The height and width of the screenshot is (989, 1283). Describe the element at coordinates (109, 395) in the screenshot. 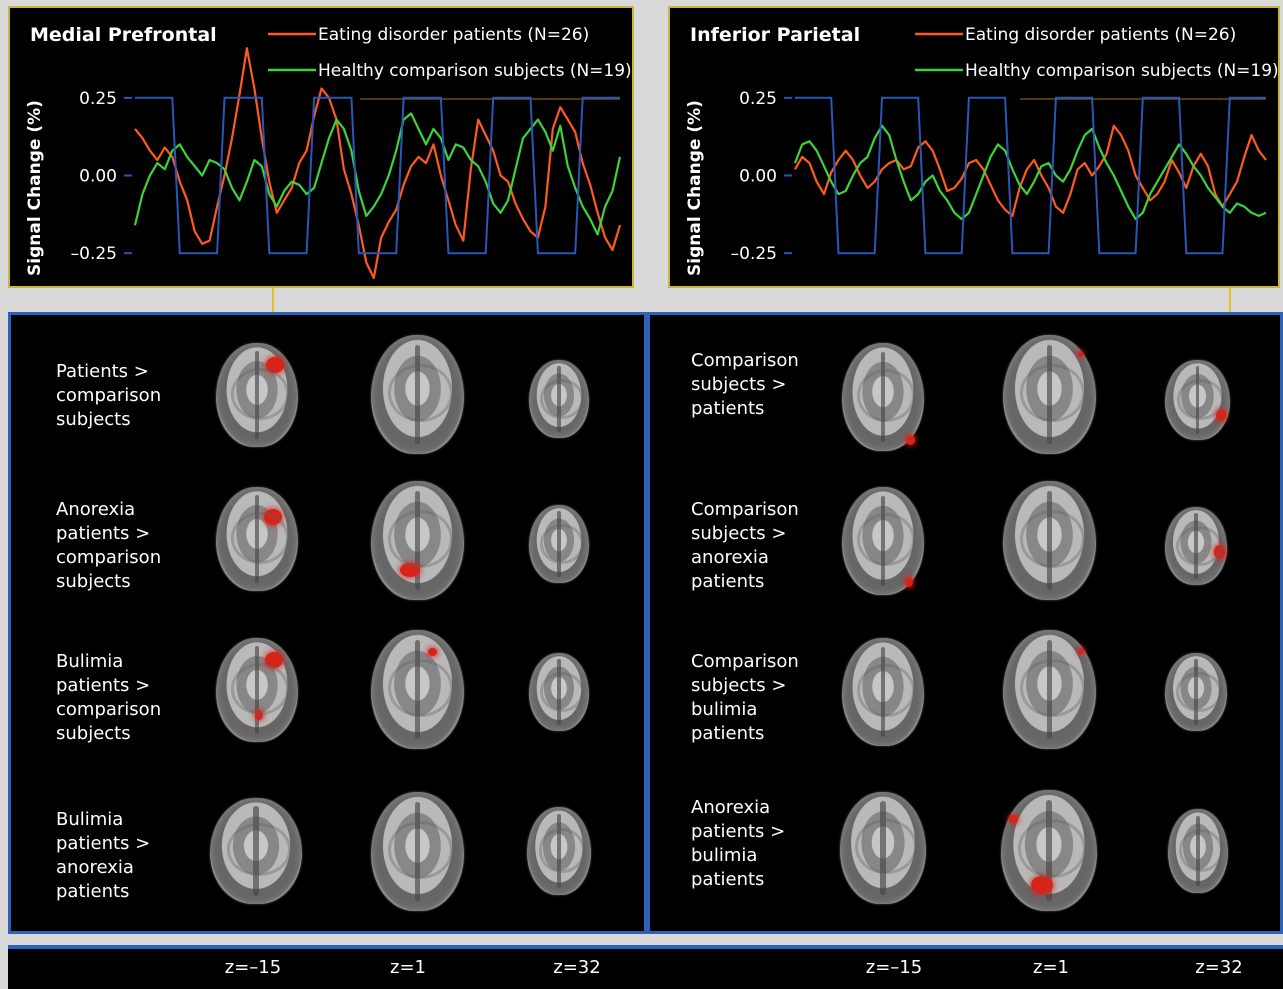

I see `left-label-1: Patients > comparison subjects` at that location.